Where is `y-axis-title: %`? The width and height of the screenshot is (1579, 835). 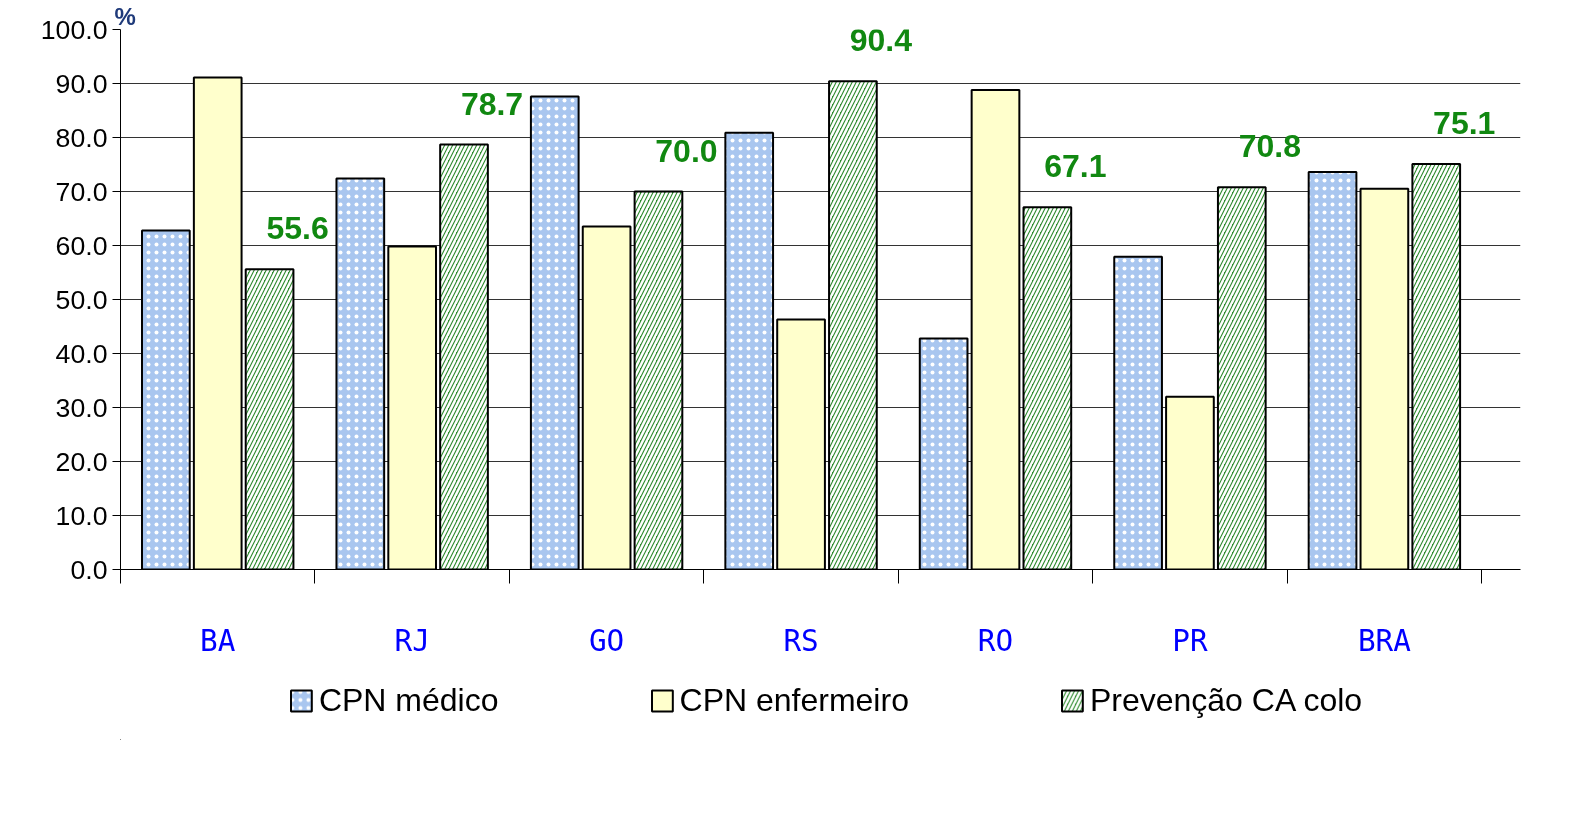 y-axis-title: % is located at coordinates (125, 16).